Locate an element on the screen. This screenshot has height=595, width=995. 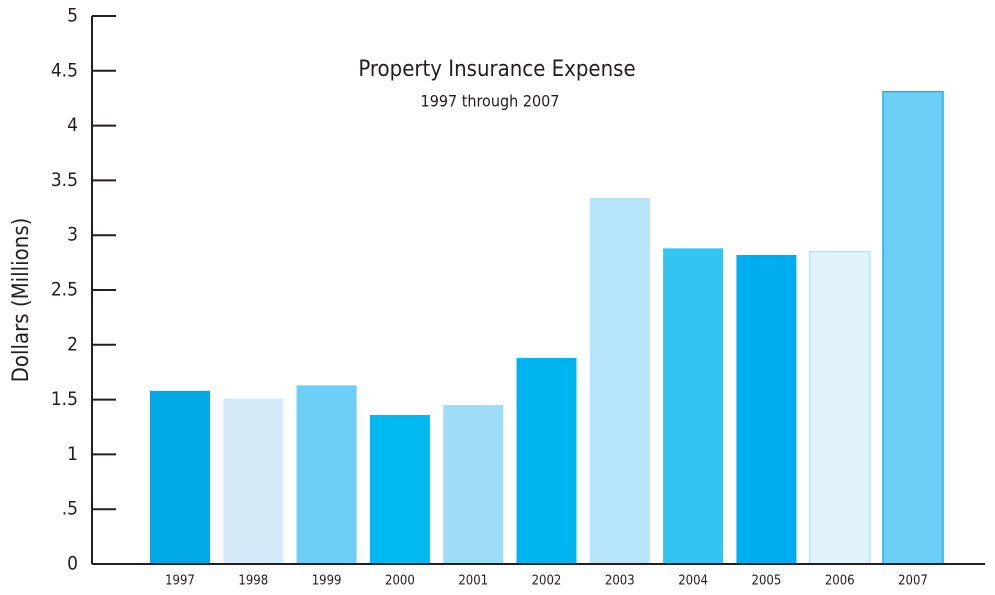
x-tick-label: 2001 is located at coordinates (473, 581).